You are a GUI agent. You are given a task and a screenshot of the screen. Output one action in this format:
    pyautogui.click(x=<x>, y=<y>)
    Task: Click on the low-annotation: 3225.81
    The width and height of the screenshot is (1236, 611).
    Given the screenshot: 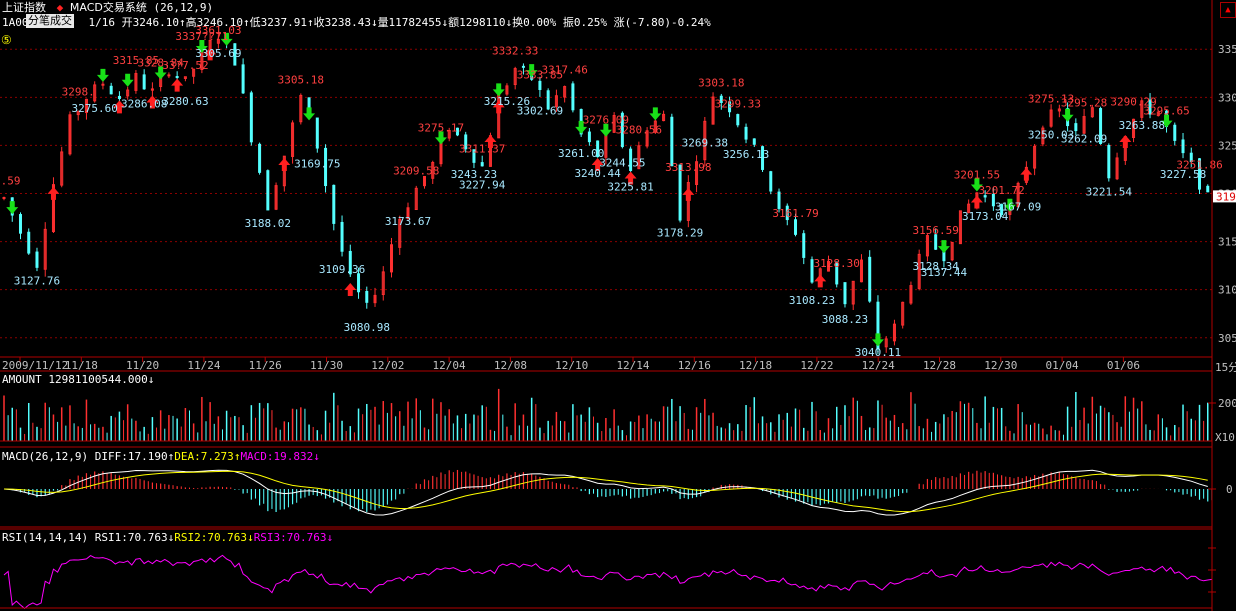 What is the action you would take?
    pyautogui.click(x=630, y=186)
    